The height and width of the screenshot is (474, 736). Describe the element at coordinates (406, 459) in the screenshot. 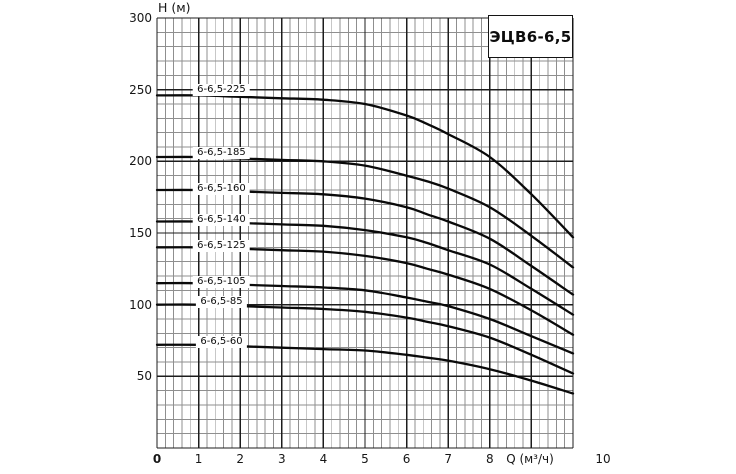

I see `x-tick-label: 6` at that location.